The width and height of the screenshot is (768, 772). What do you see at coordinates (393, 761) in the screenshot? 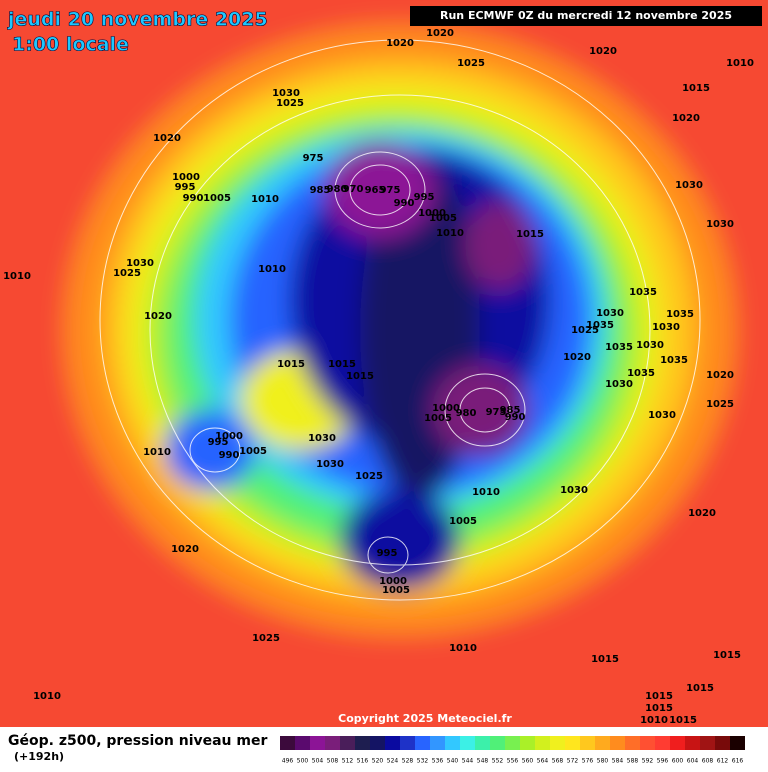
I see `colorbar-label: 524` at bounding box center [393, 761].